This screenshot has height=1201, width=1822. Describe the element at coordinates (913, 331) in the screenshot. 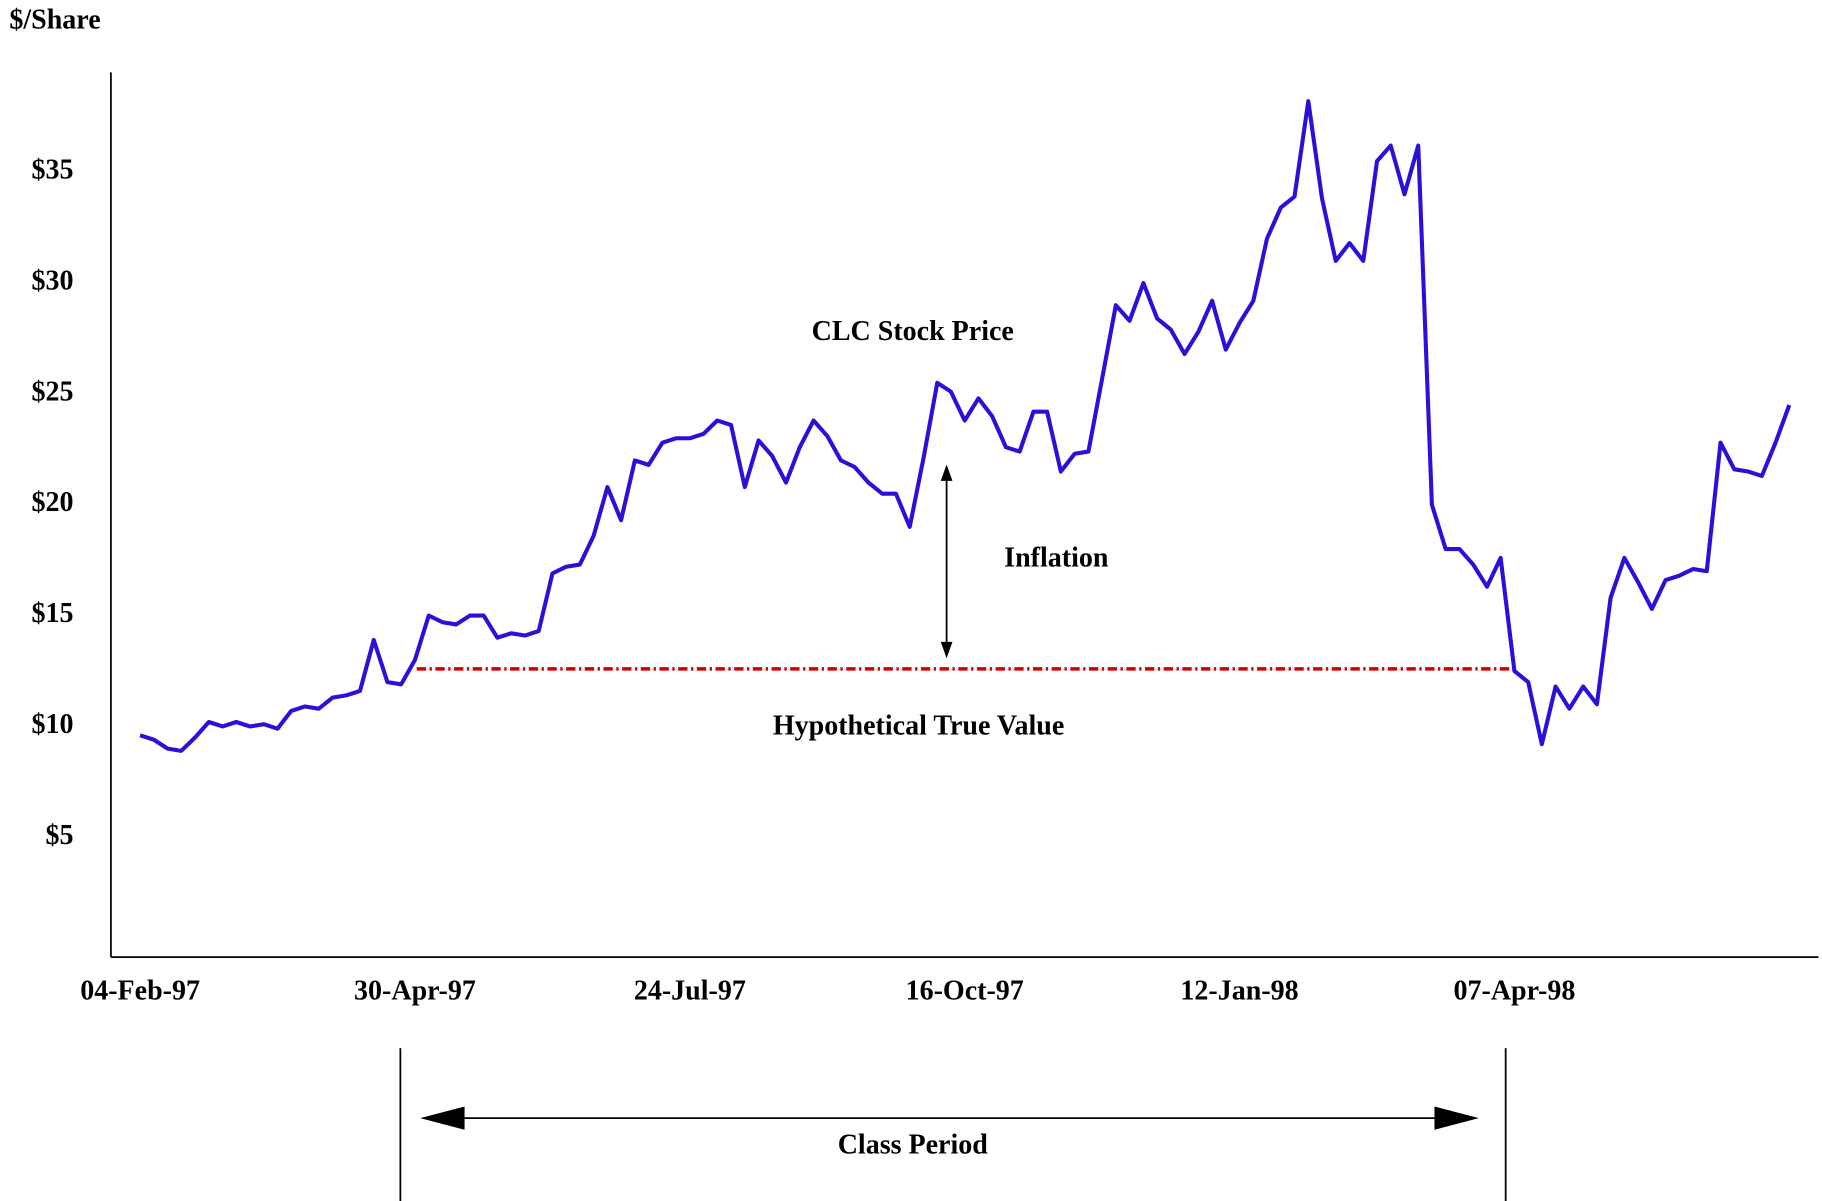

I see `series-label: CLC Stock Price` at that location.